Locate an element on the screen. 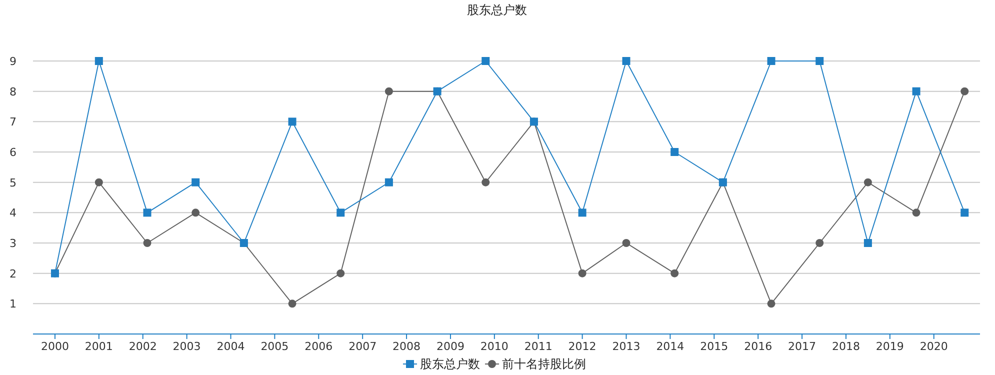  x-tick-label: 2006 is located at coordinates (318, 346).